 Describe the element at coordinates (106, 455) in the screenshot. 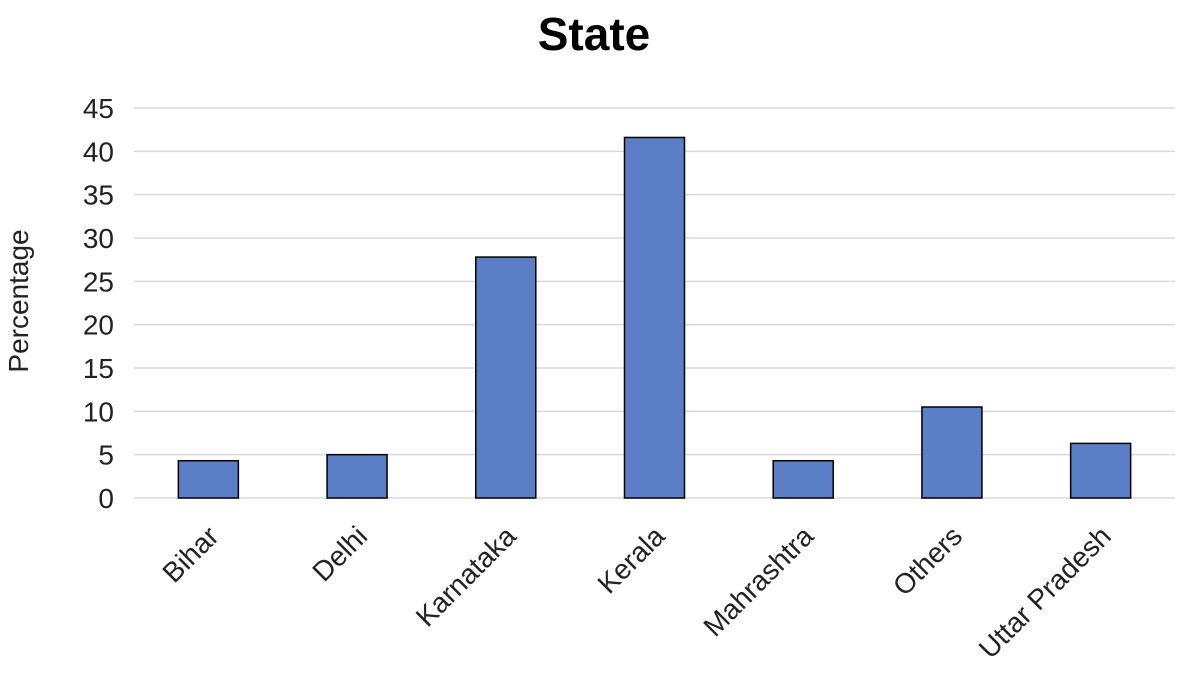

I see `y-tick-label: 5` at that location.